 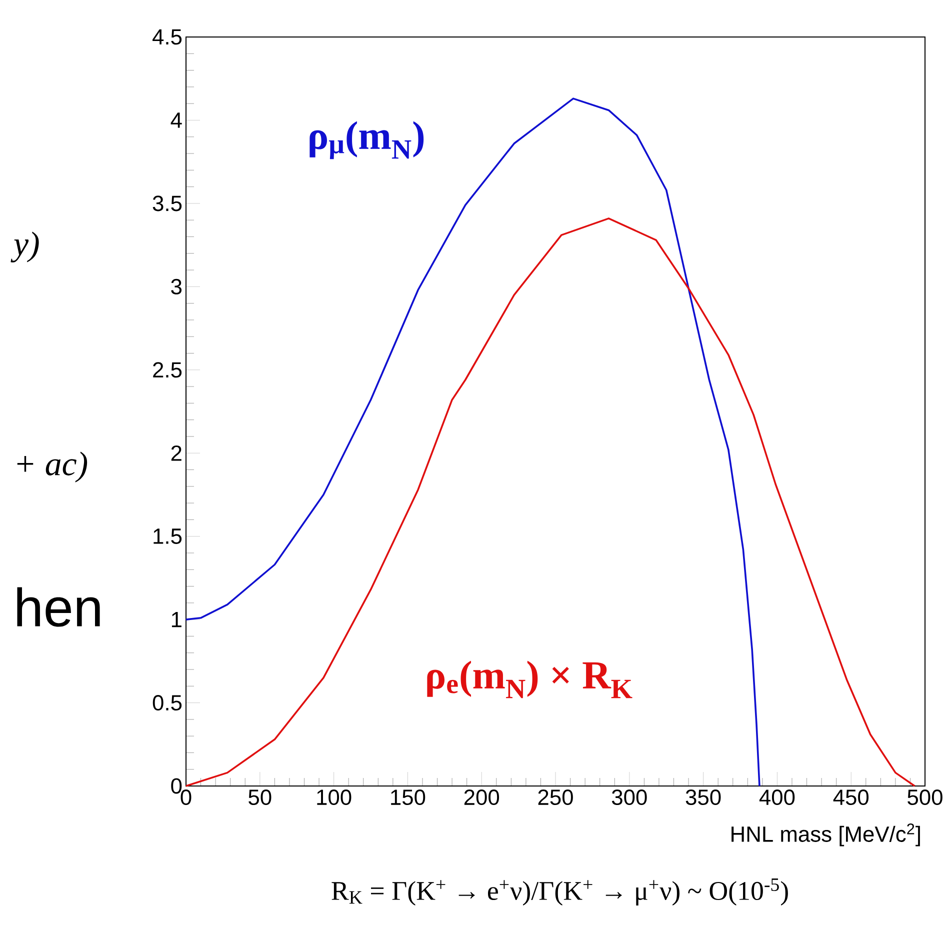 I want to click on y-tick-label: 0.5, so click(x=167, y=703).